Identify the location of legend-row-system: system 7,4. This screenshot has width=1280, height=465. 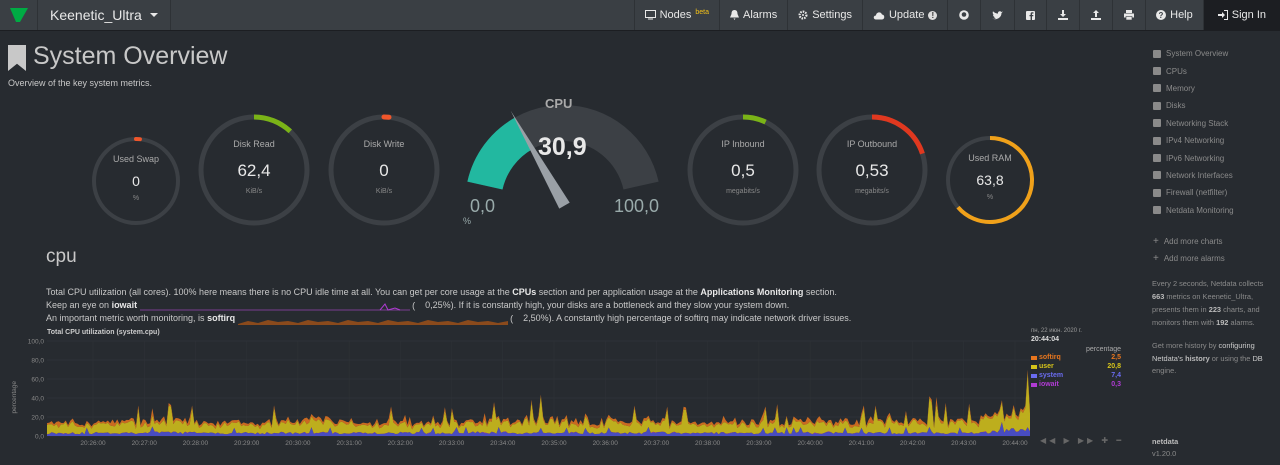
(1076, 375).